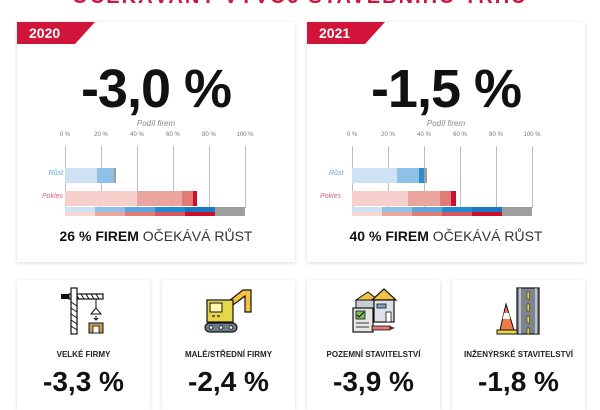 Image resolution: width=600 pixels, height=410 pixels. Describe the element at coordinates (156, 89) in the screenshot. I see `headline-value: -3,0 %` at that location.